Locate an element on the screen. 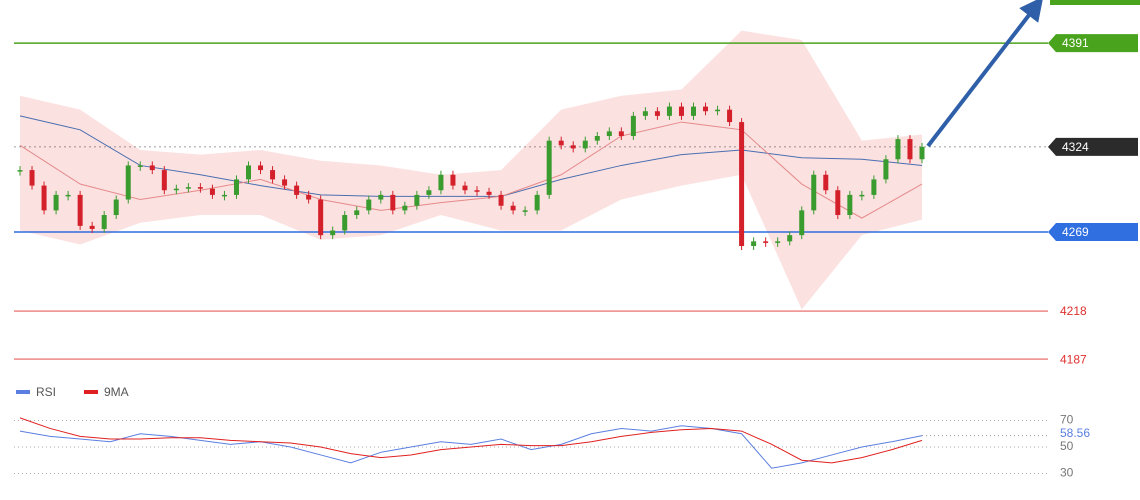 Image resolution: width=1140 pixels, height=500 pixels. level-label: 4218 is located at coordinates (1073, 311).